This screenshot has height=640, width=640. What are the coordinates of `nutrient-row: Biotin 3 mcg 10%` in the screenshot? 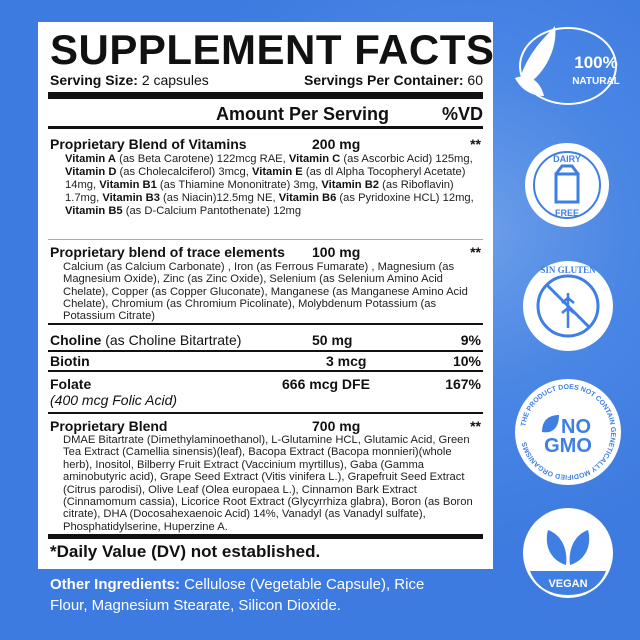 It's located at (265, 361).